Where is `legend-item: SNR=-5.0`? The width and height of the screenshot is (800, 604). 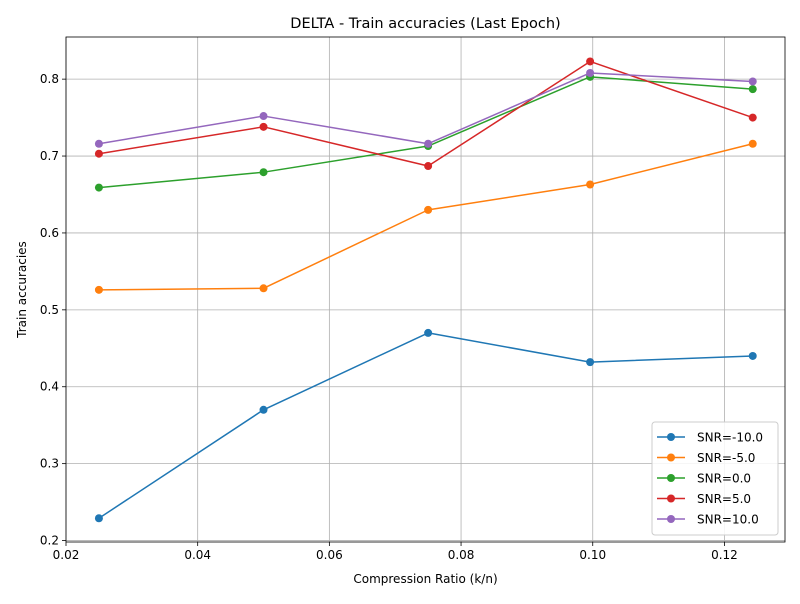 legend-item: SNR=-5.0 is located at coordinates (706, 458).